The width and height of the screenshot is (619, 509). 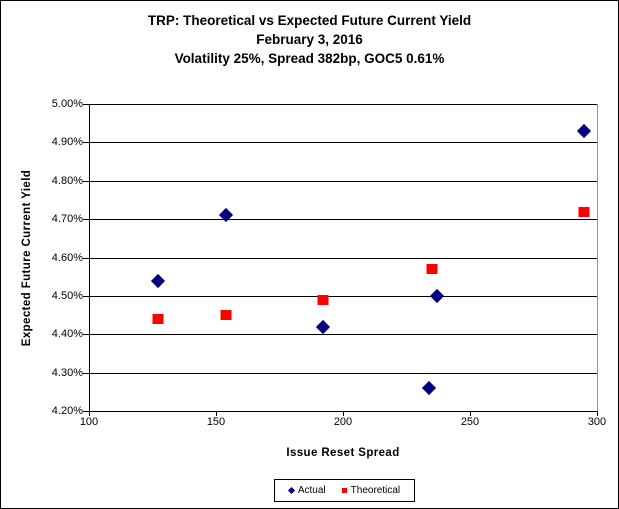 I want to click on y-tick-label: 5.00%, so click(x=67, y=104).